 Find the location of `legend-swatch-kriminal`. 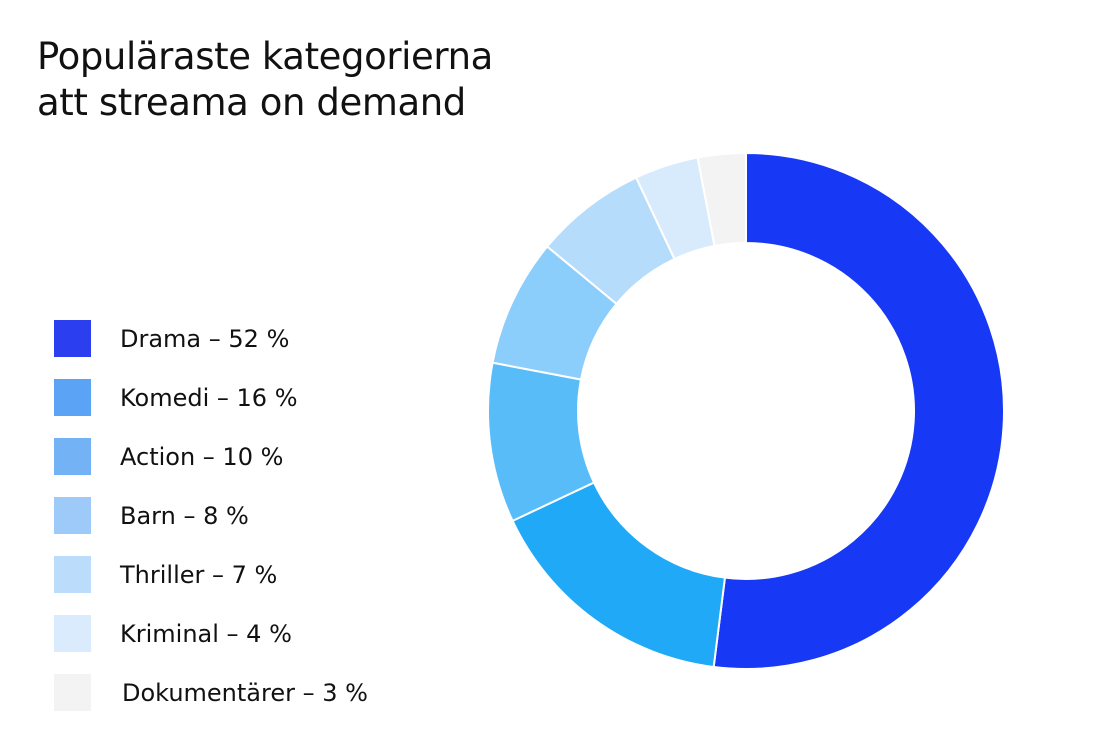

legend-swatch-kriminal is located at coordinates (72, 633).